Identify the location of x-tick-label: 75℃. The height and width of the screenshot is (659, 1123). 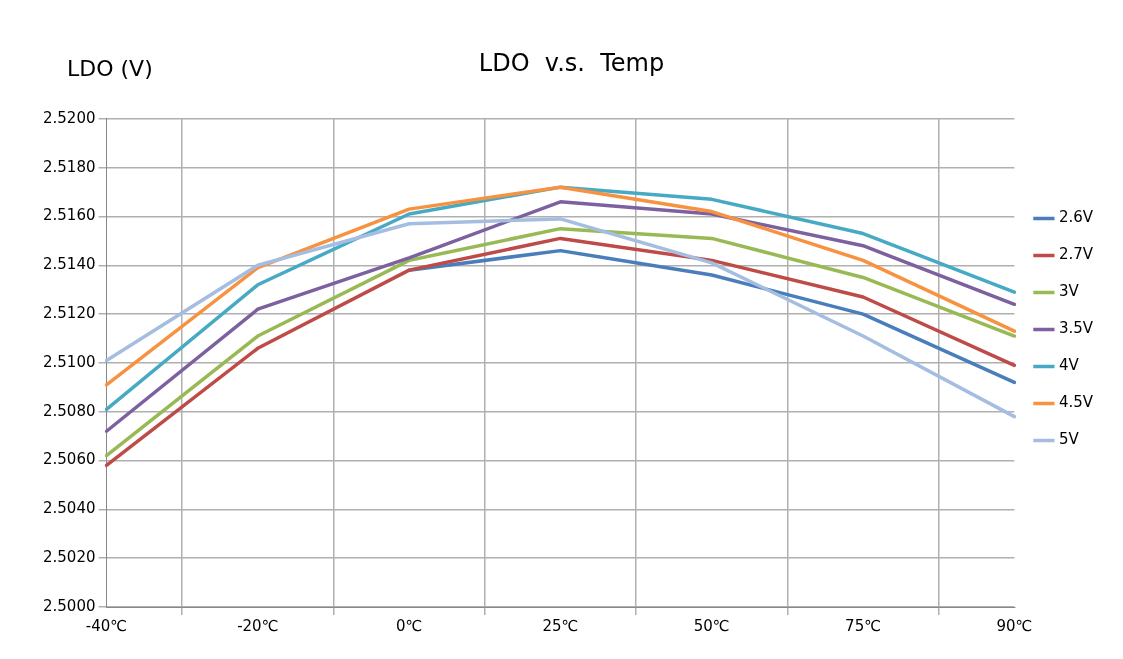
(863, 625).